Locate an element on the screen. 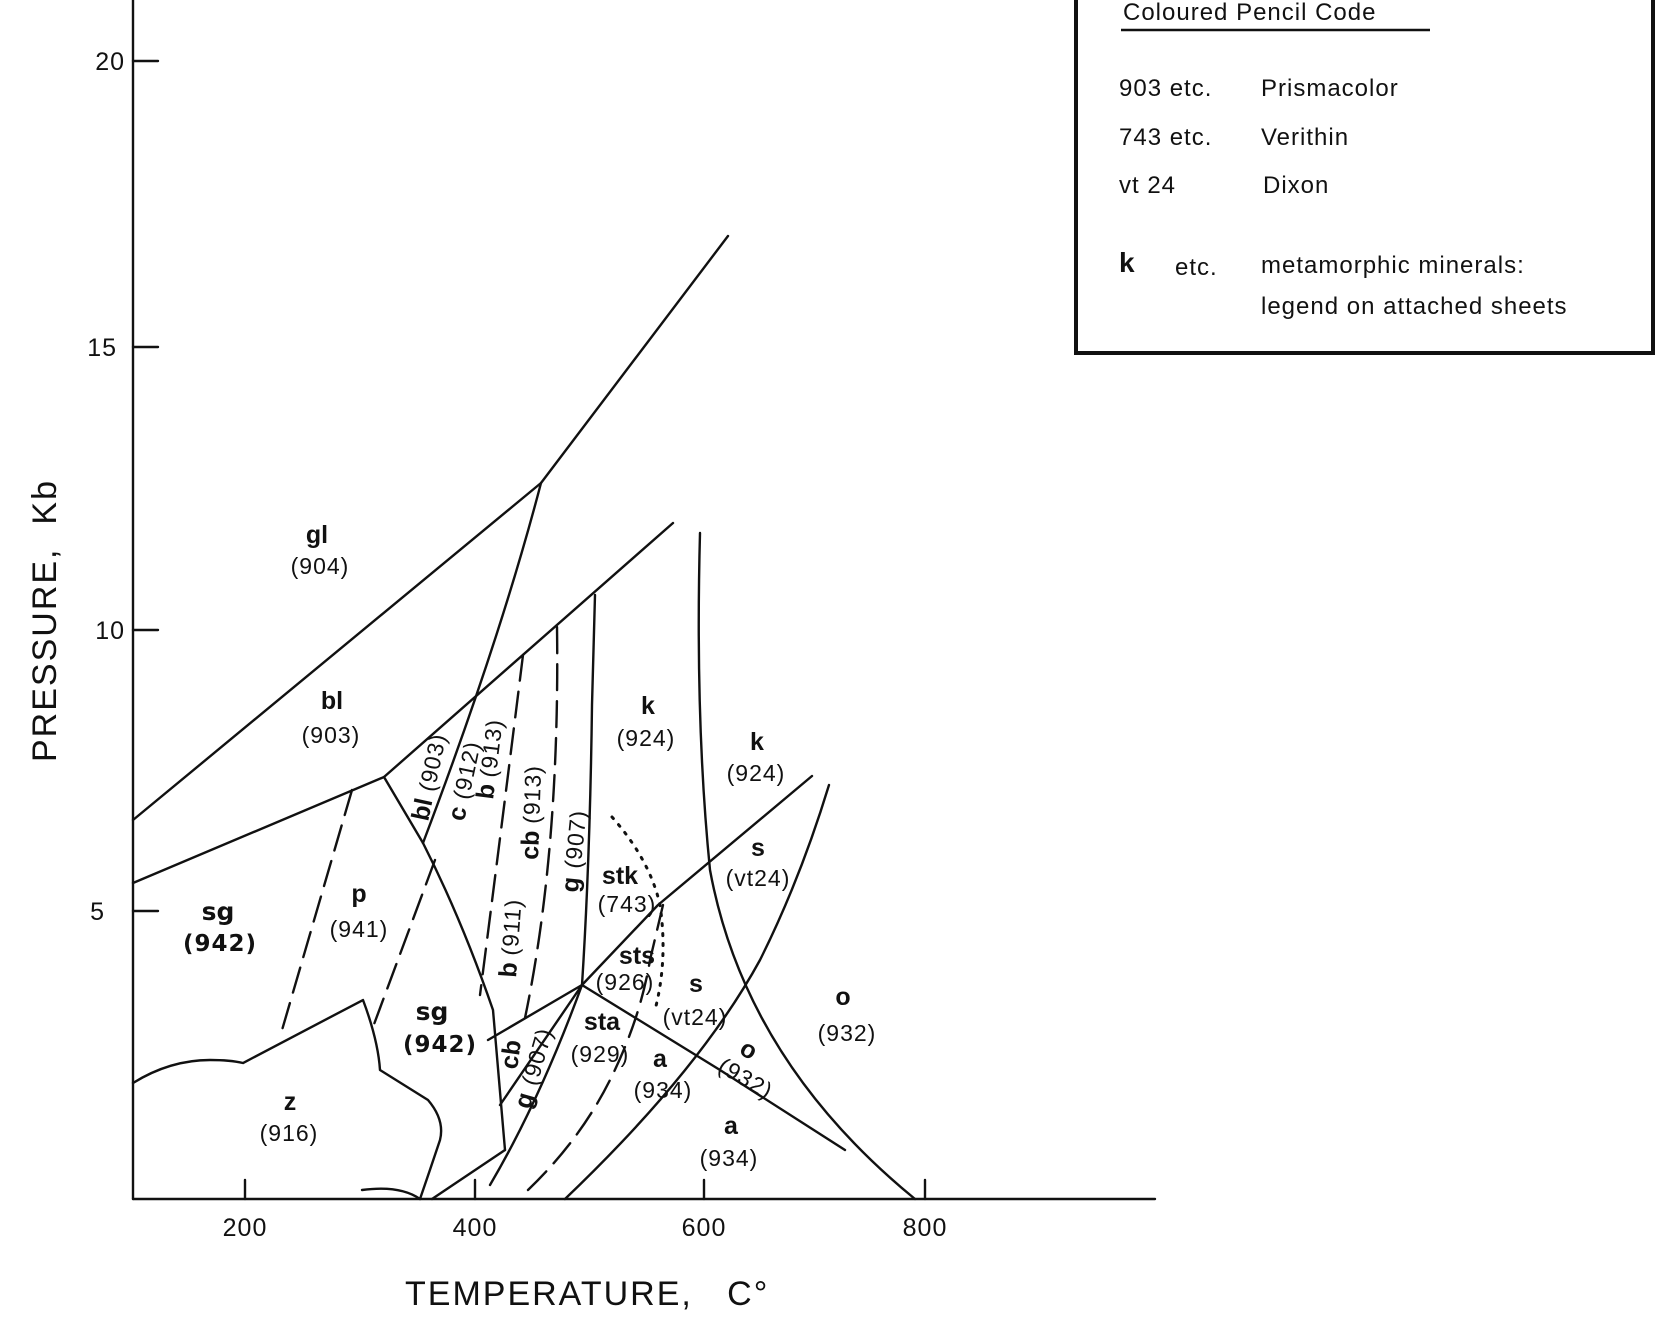  legend-row-2-brand: Verithin is located at coordinates (1305, 137).